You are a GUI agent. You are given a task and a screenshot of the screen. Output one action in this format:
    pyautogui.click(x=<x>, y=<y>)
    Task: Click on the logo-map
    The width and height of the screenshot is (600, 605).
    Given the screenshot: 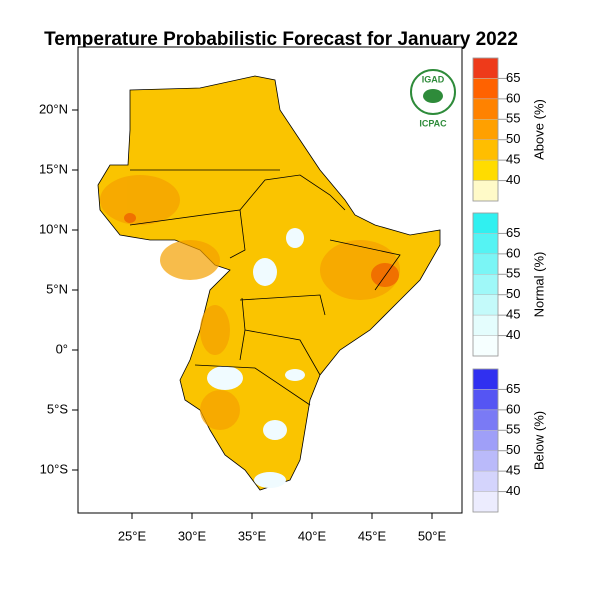 What is the action you would take?
    pyautogui.click(x=433, y=96)
    